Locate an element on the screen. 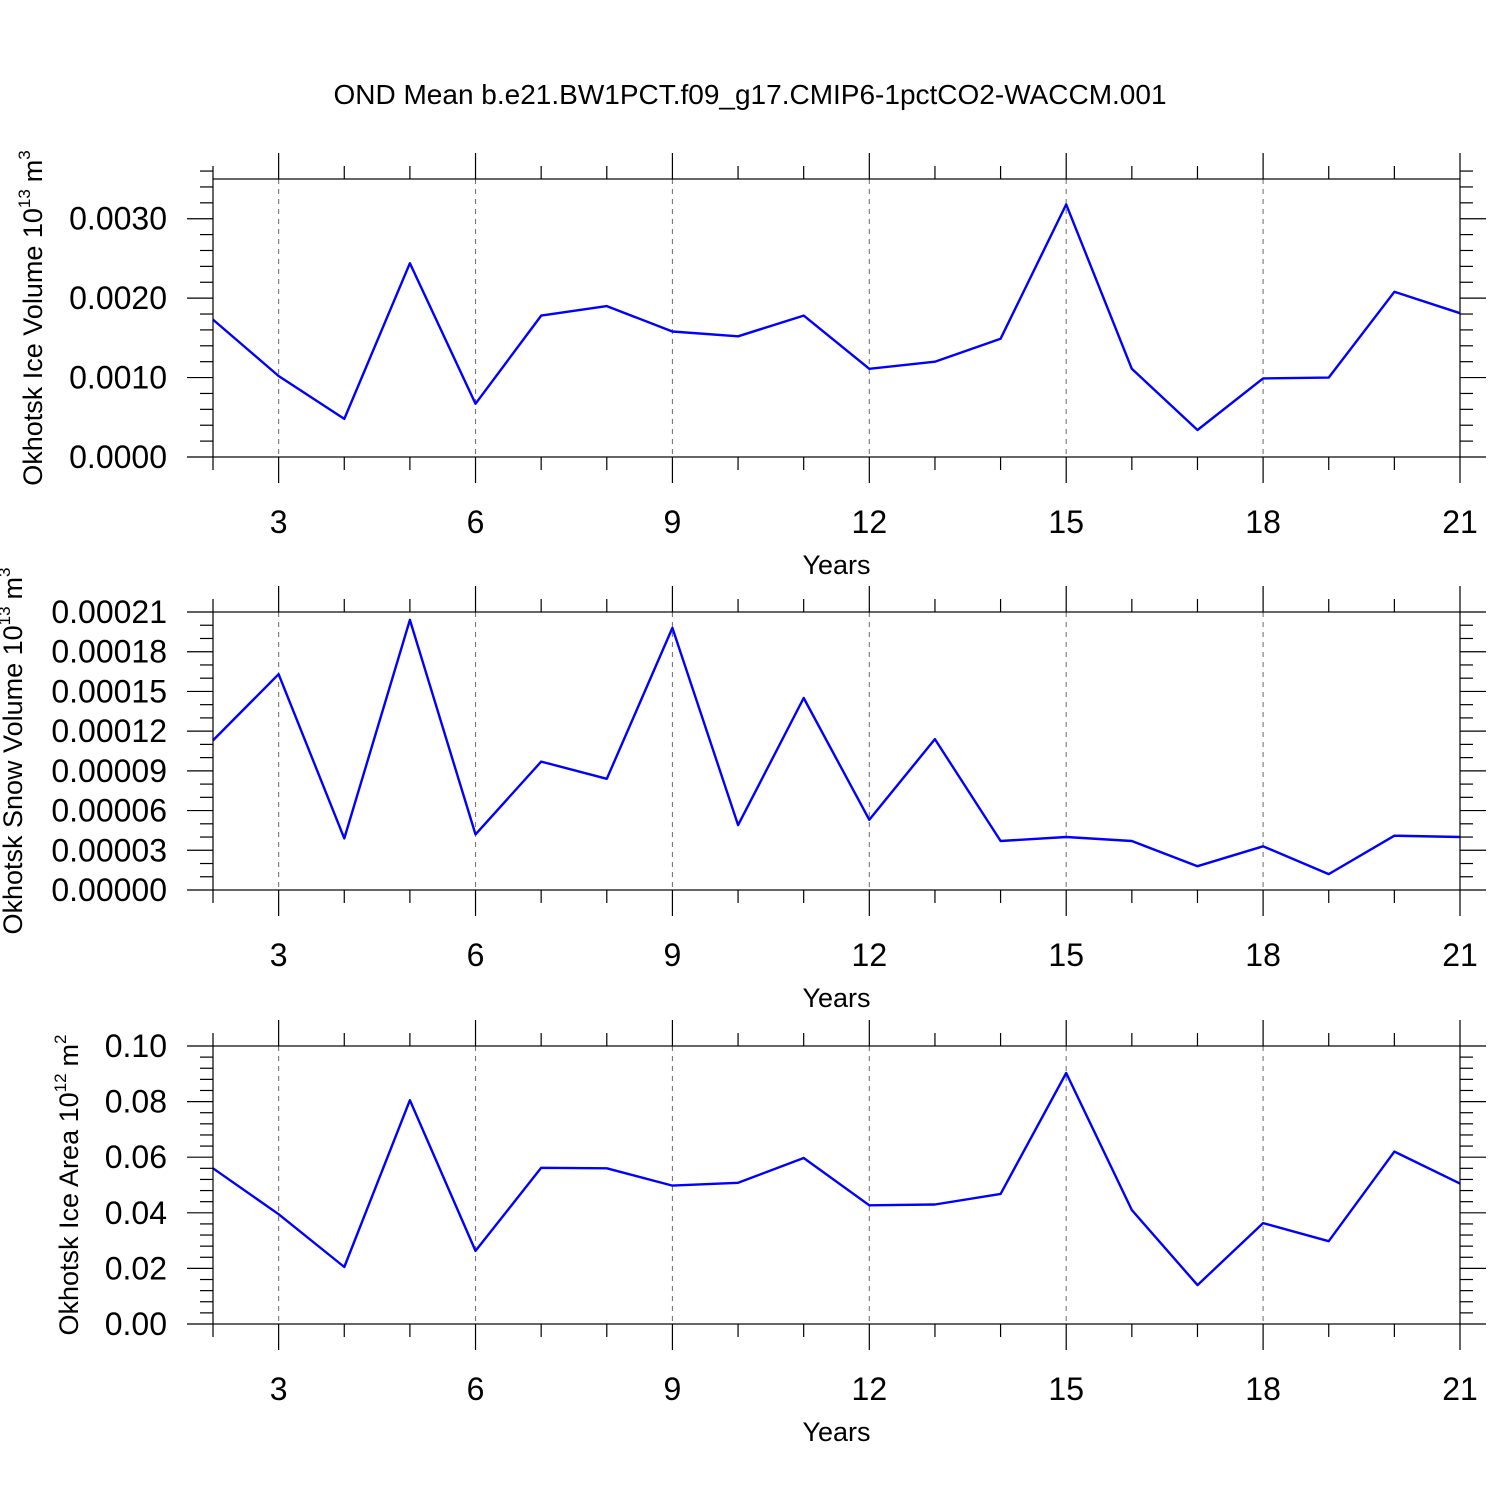 The height and width of the screenshot is (1500, 1500). y-tick-label: 0.00000 is located at coordinates (109, 890).